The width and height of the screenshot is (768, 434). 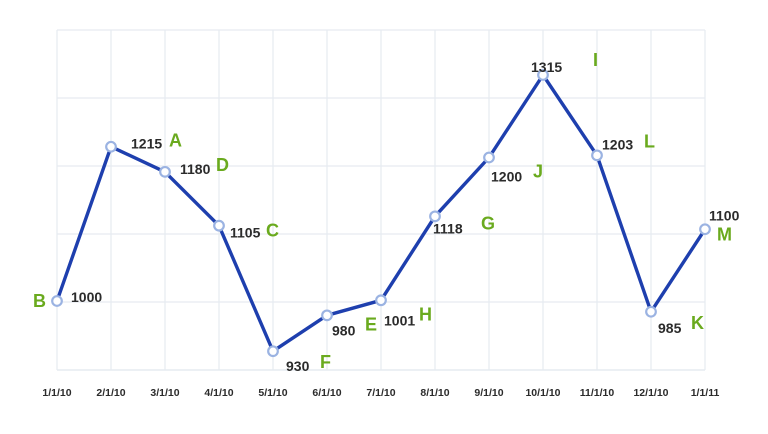 I want to click on data-label-letter: I, so click(x=595, y=60).